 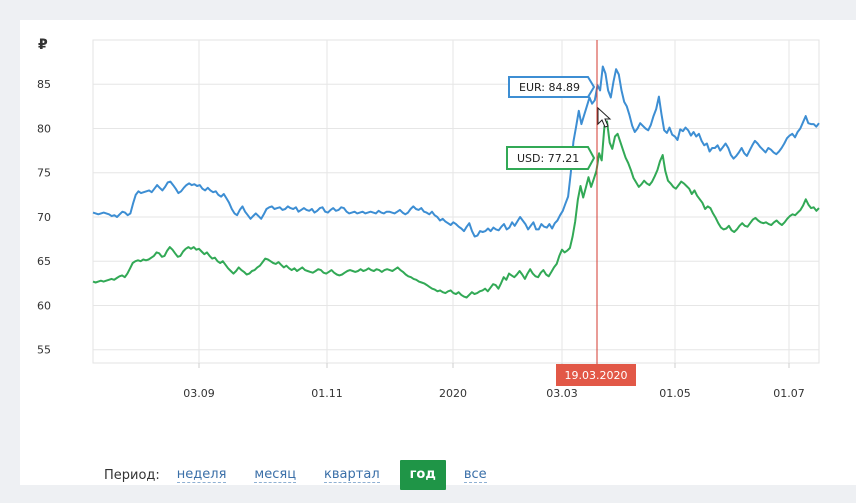 I want to click on usd-tooltip-text: USD: 77.21, so click(x=548, y=158).